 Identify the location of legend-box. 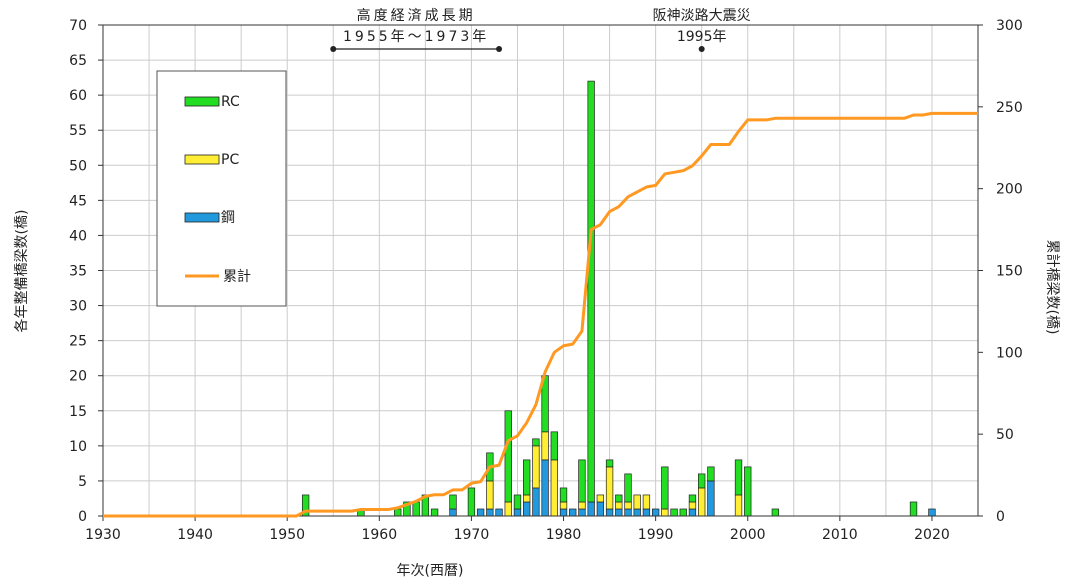
(221, 188).